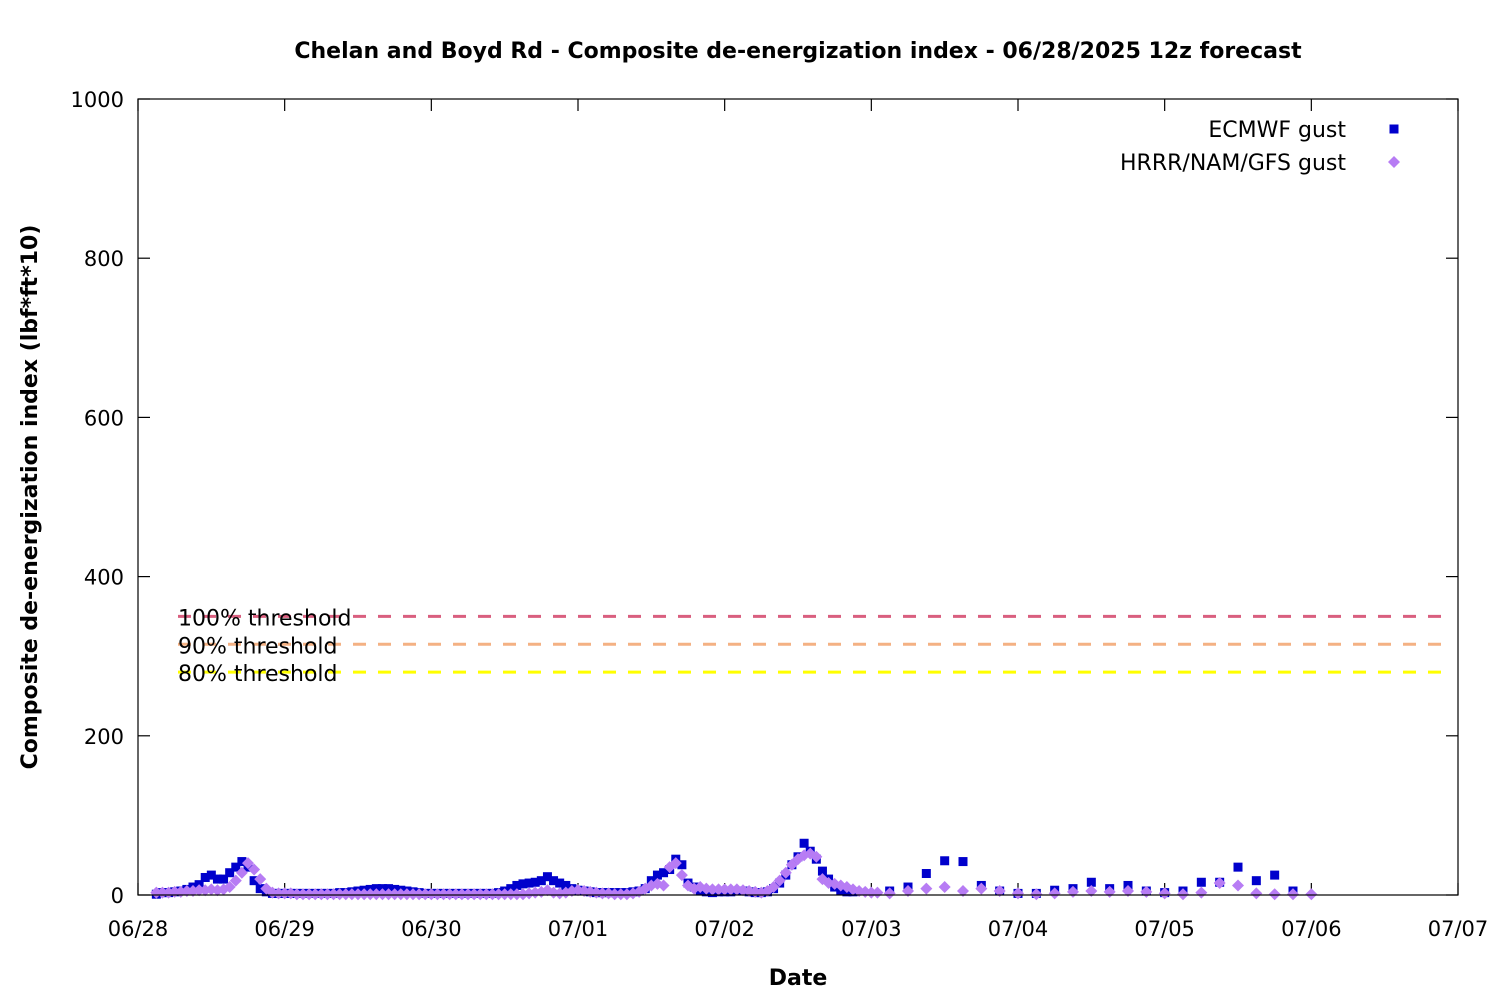 Image resolution: width=1500 pixels, height=1000 pixels. What do you see at coordinates (104, 737) in the screenshot?
I see `y-tick-label: 200` at bounding box center [104, 737].